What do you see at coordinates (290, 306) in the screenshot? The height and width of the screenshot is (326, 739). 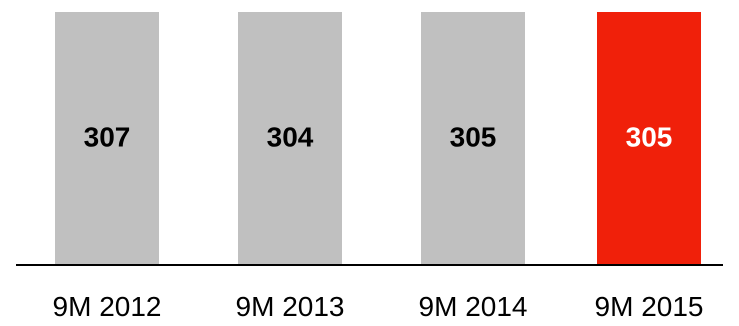 I see `x-tick-label: 9M 2013` at bounding box center [290, 306].